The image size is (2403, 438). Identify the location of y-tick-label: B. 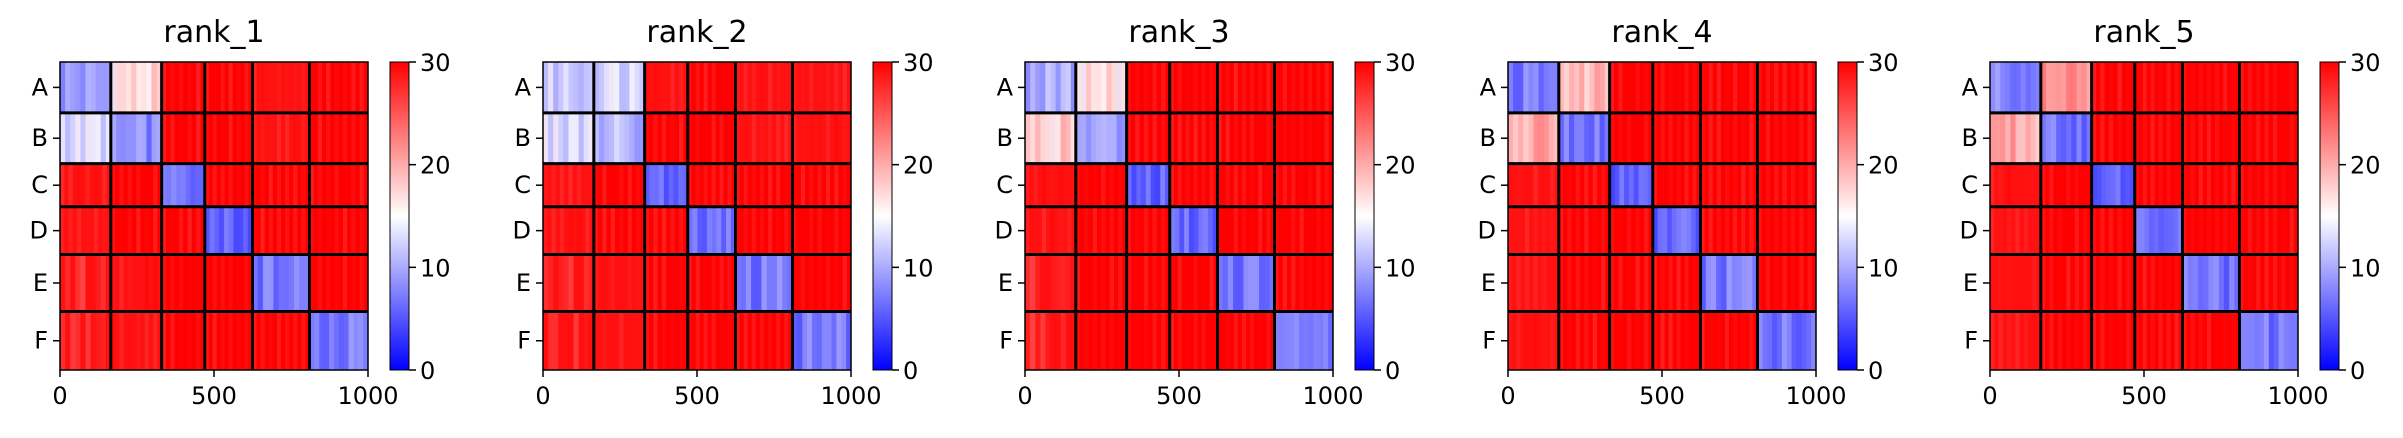
(40, 138).